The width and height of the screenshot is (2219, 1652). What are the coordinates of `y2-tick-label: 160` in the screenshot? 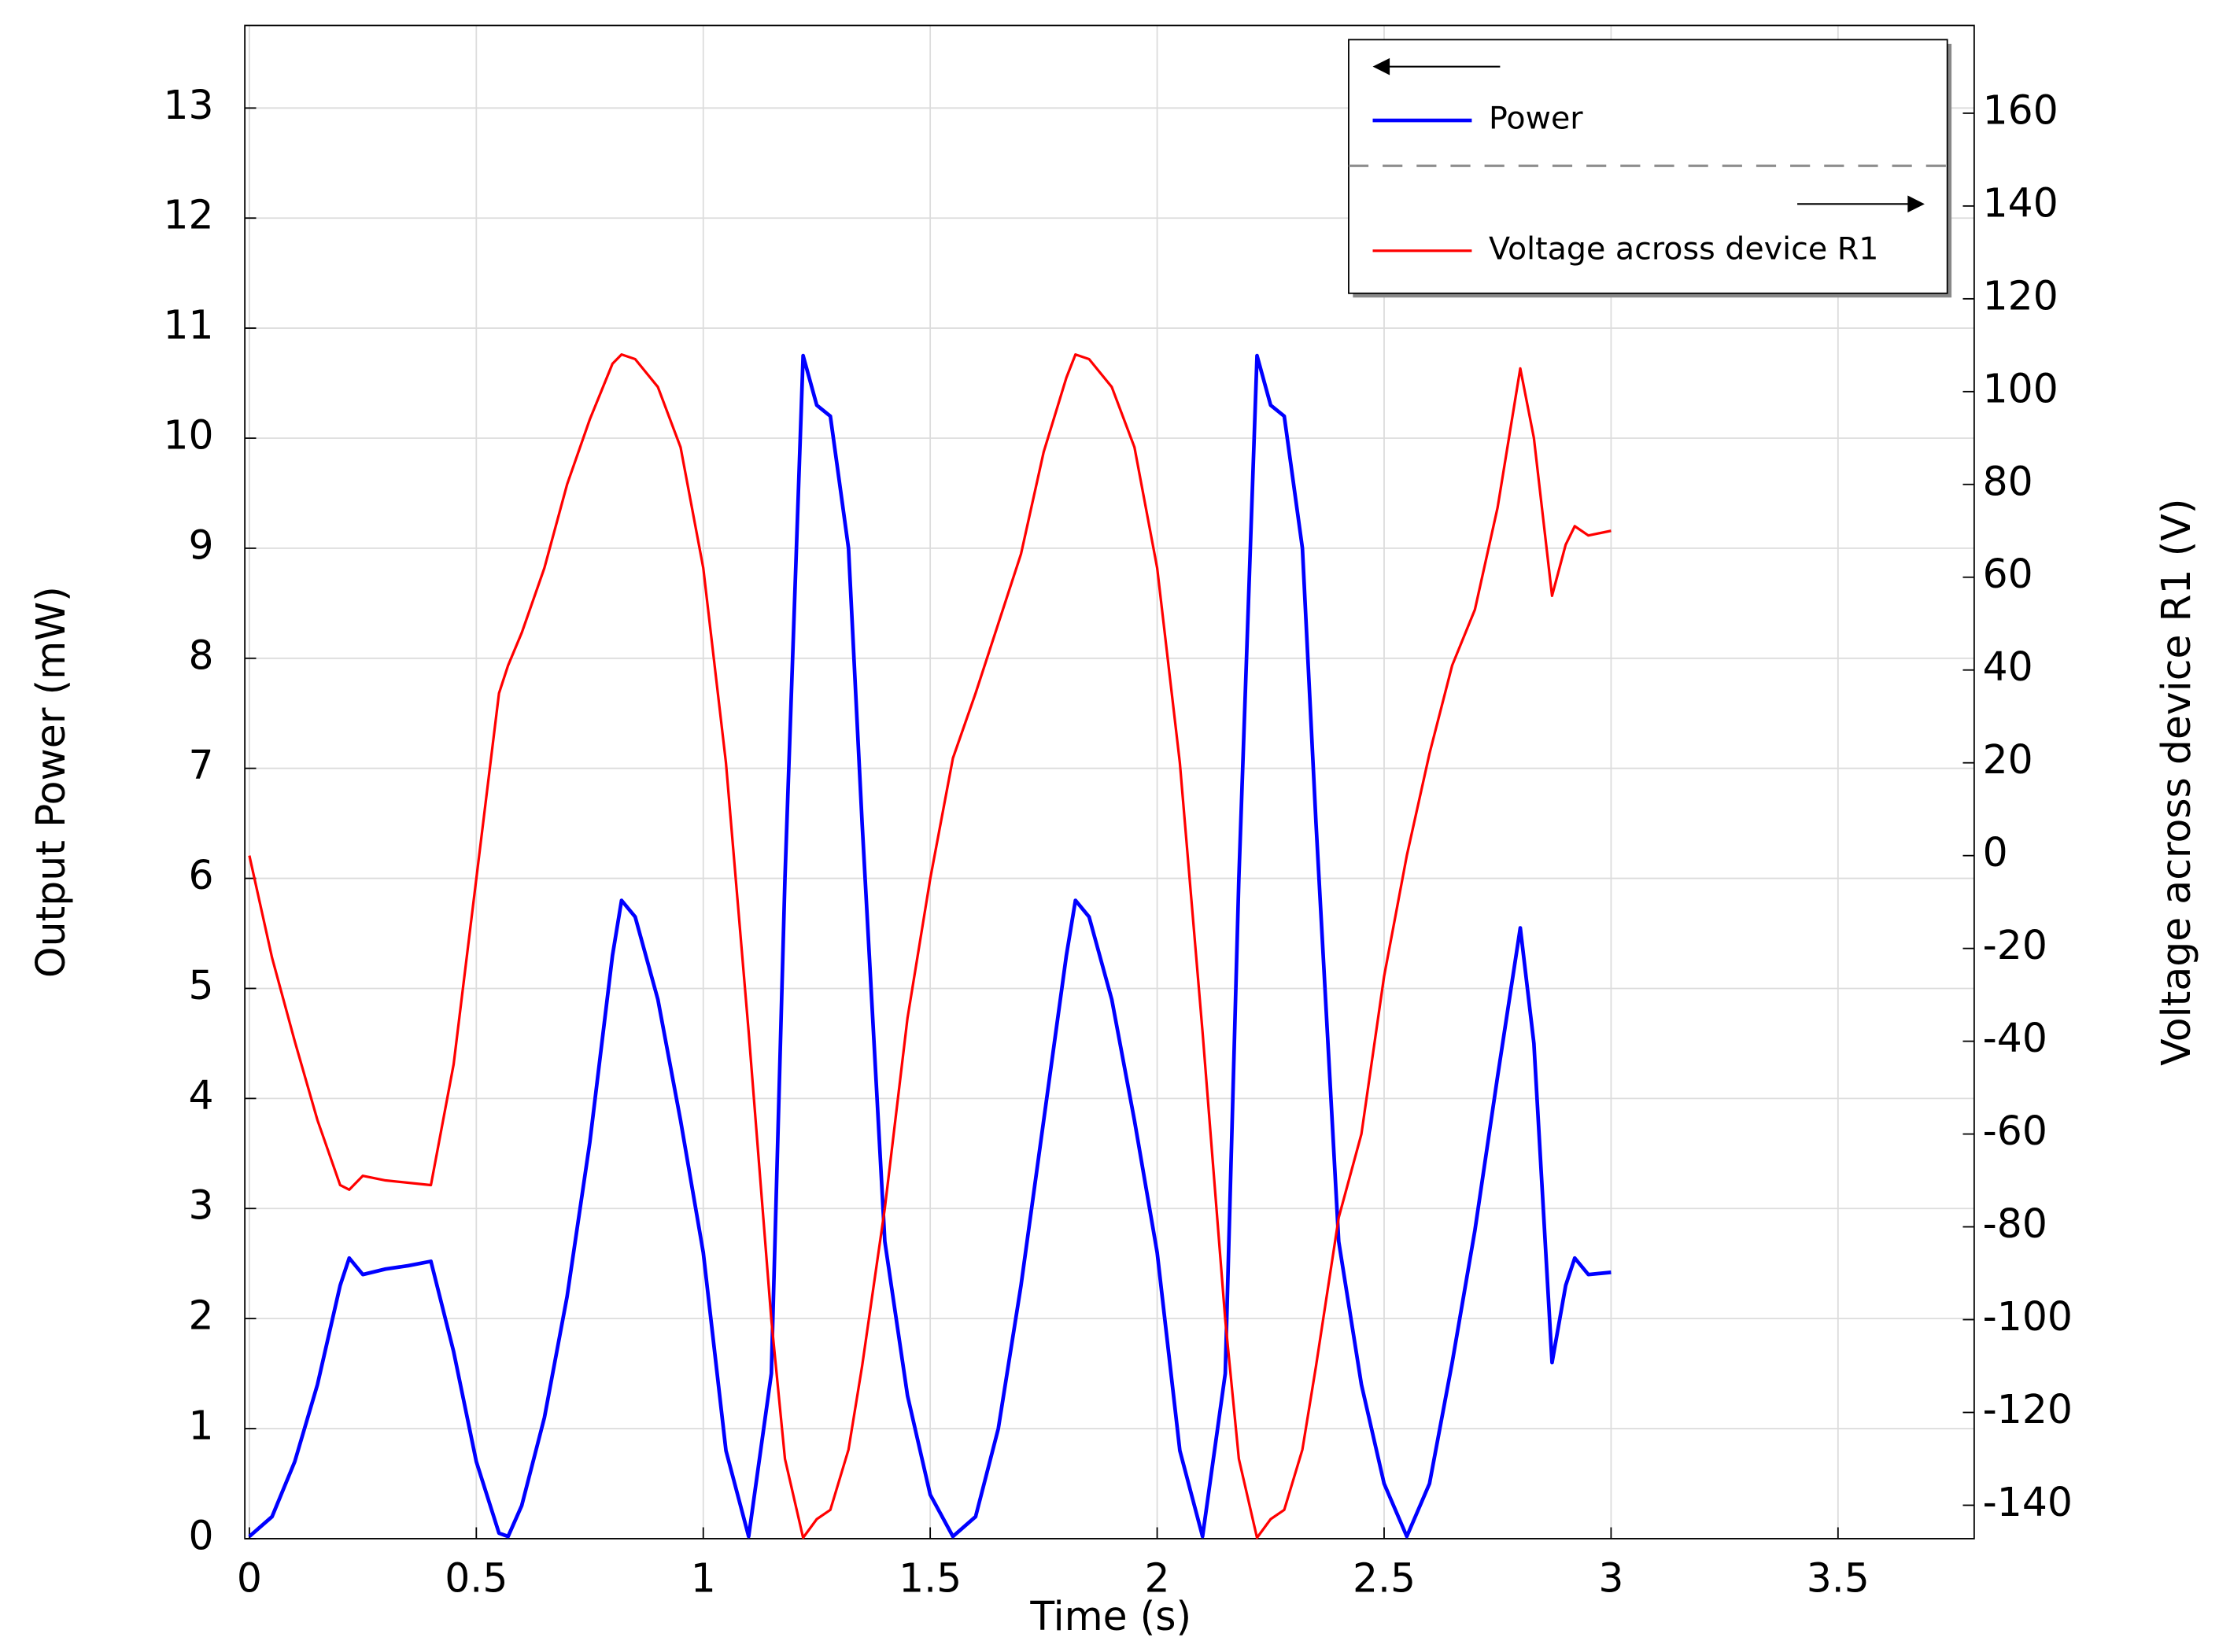 It's located at (2020, 110).